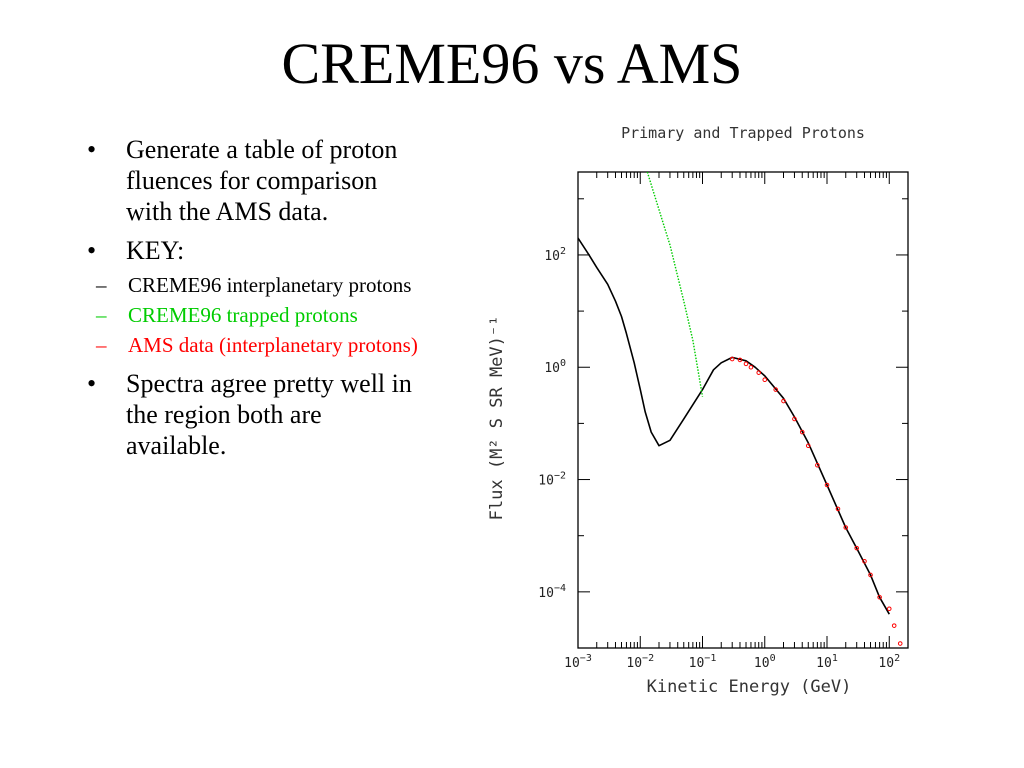  I want to click on series-line-trapped, so click(675, 284).